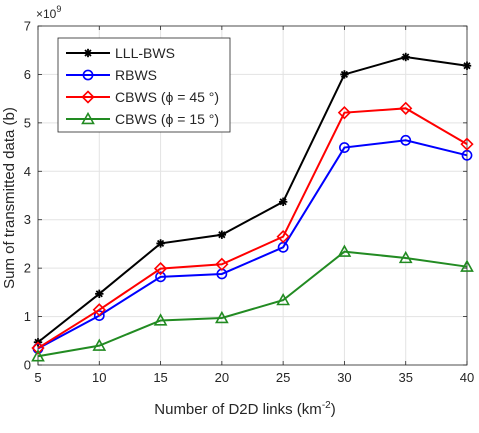 The width and height of the screenshot is (479, 433). I want to click on y-tick-label: 6, so click(27, 74).